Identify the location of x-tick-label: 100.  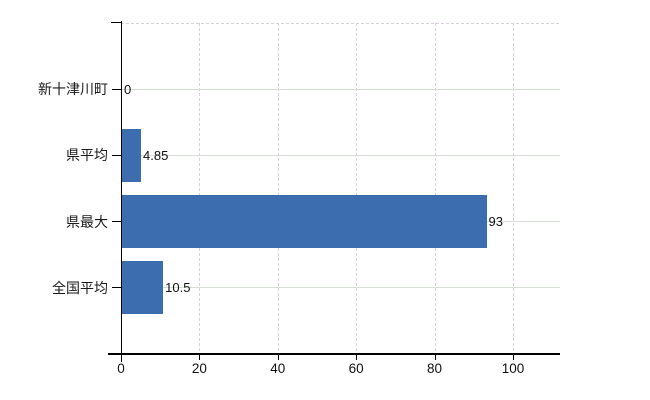
(513, 368).